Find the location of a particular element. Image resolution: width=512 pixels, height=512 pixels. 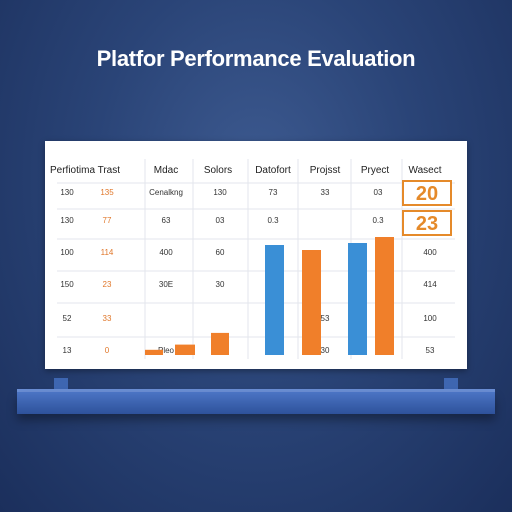

table-cell: 150 is located at coordinates (67, 284).